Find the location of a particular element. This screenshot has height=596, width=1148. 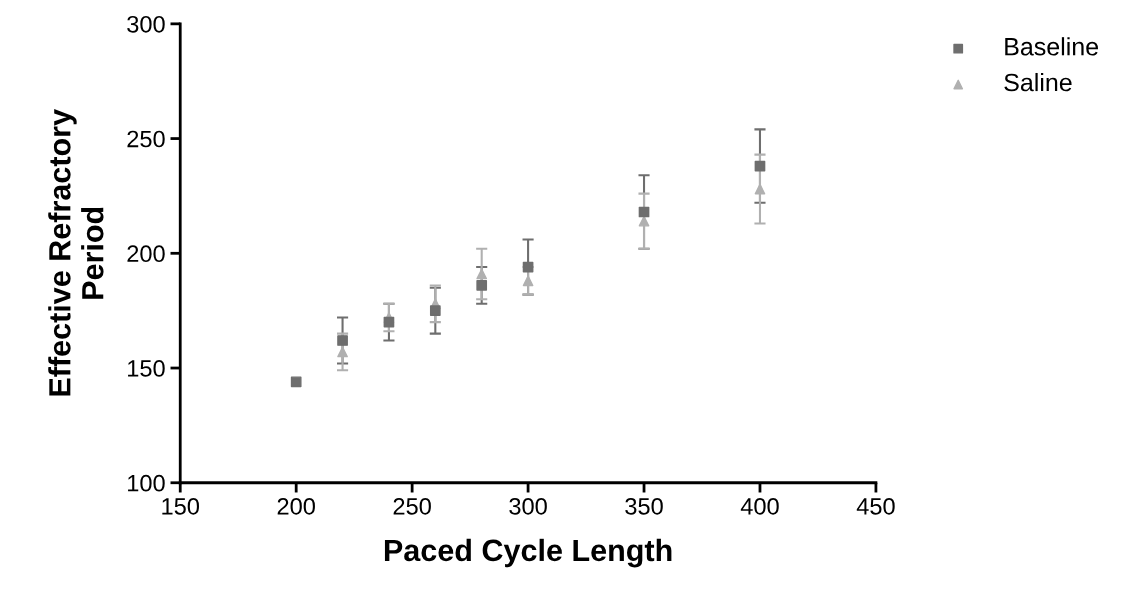

x-tick-label: 150 is located at coordinates (181, 506).